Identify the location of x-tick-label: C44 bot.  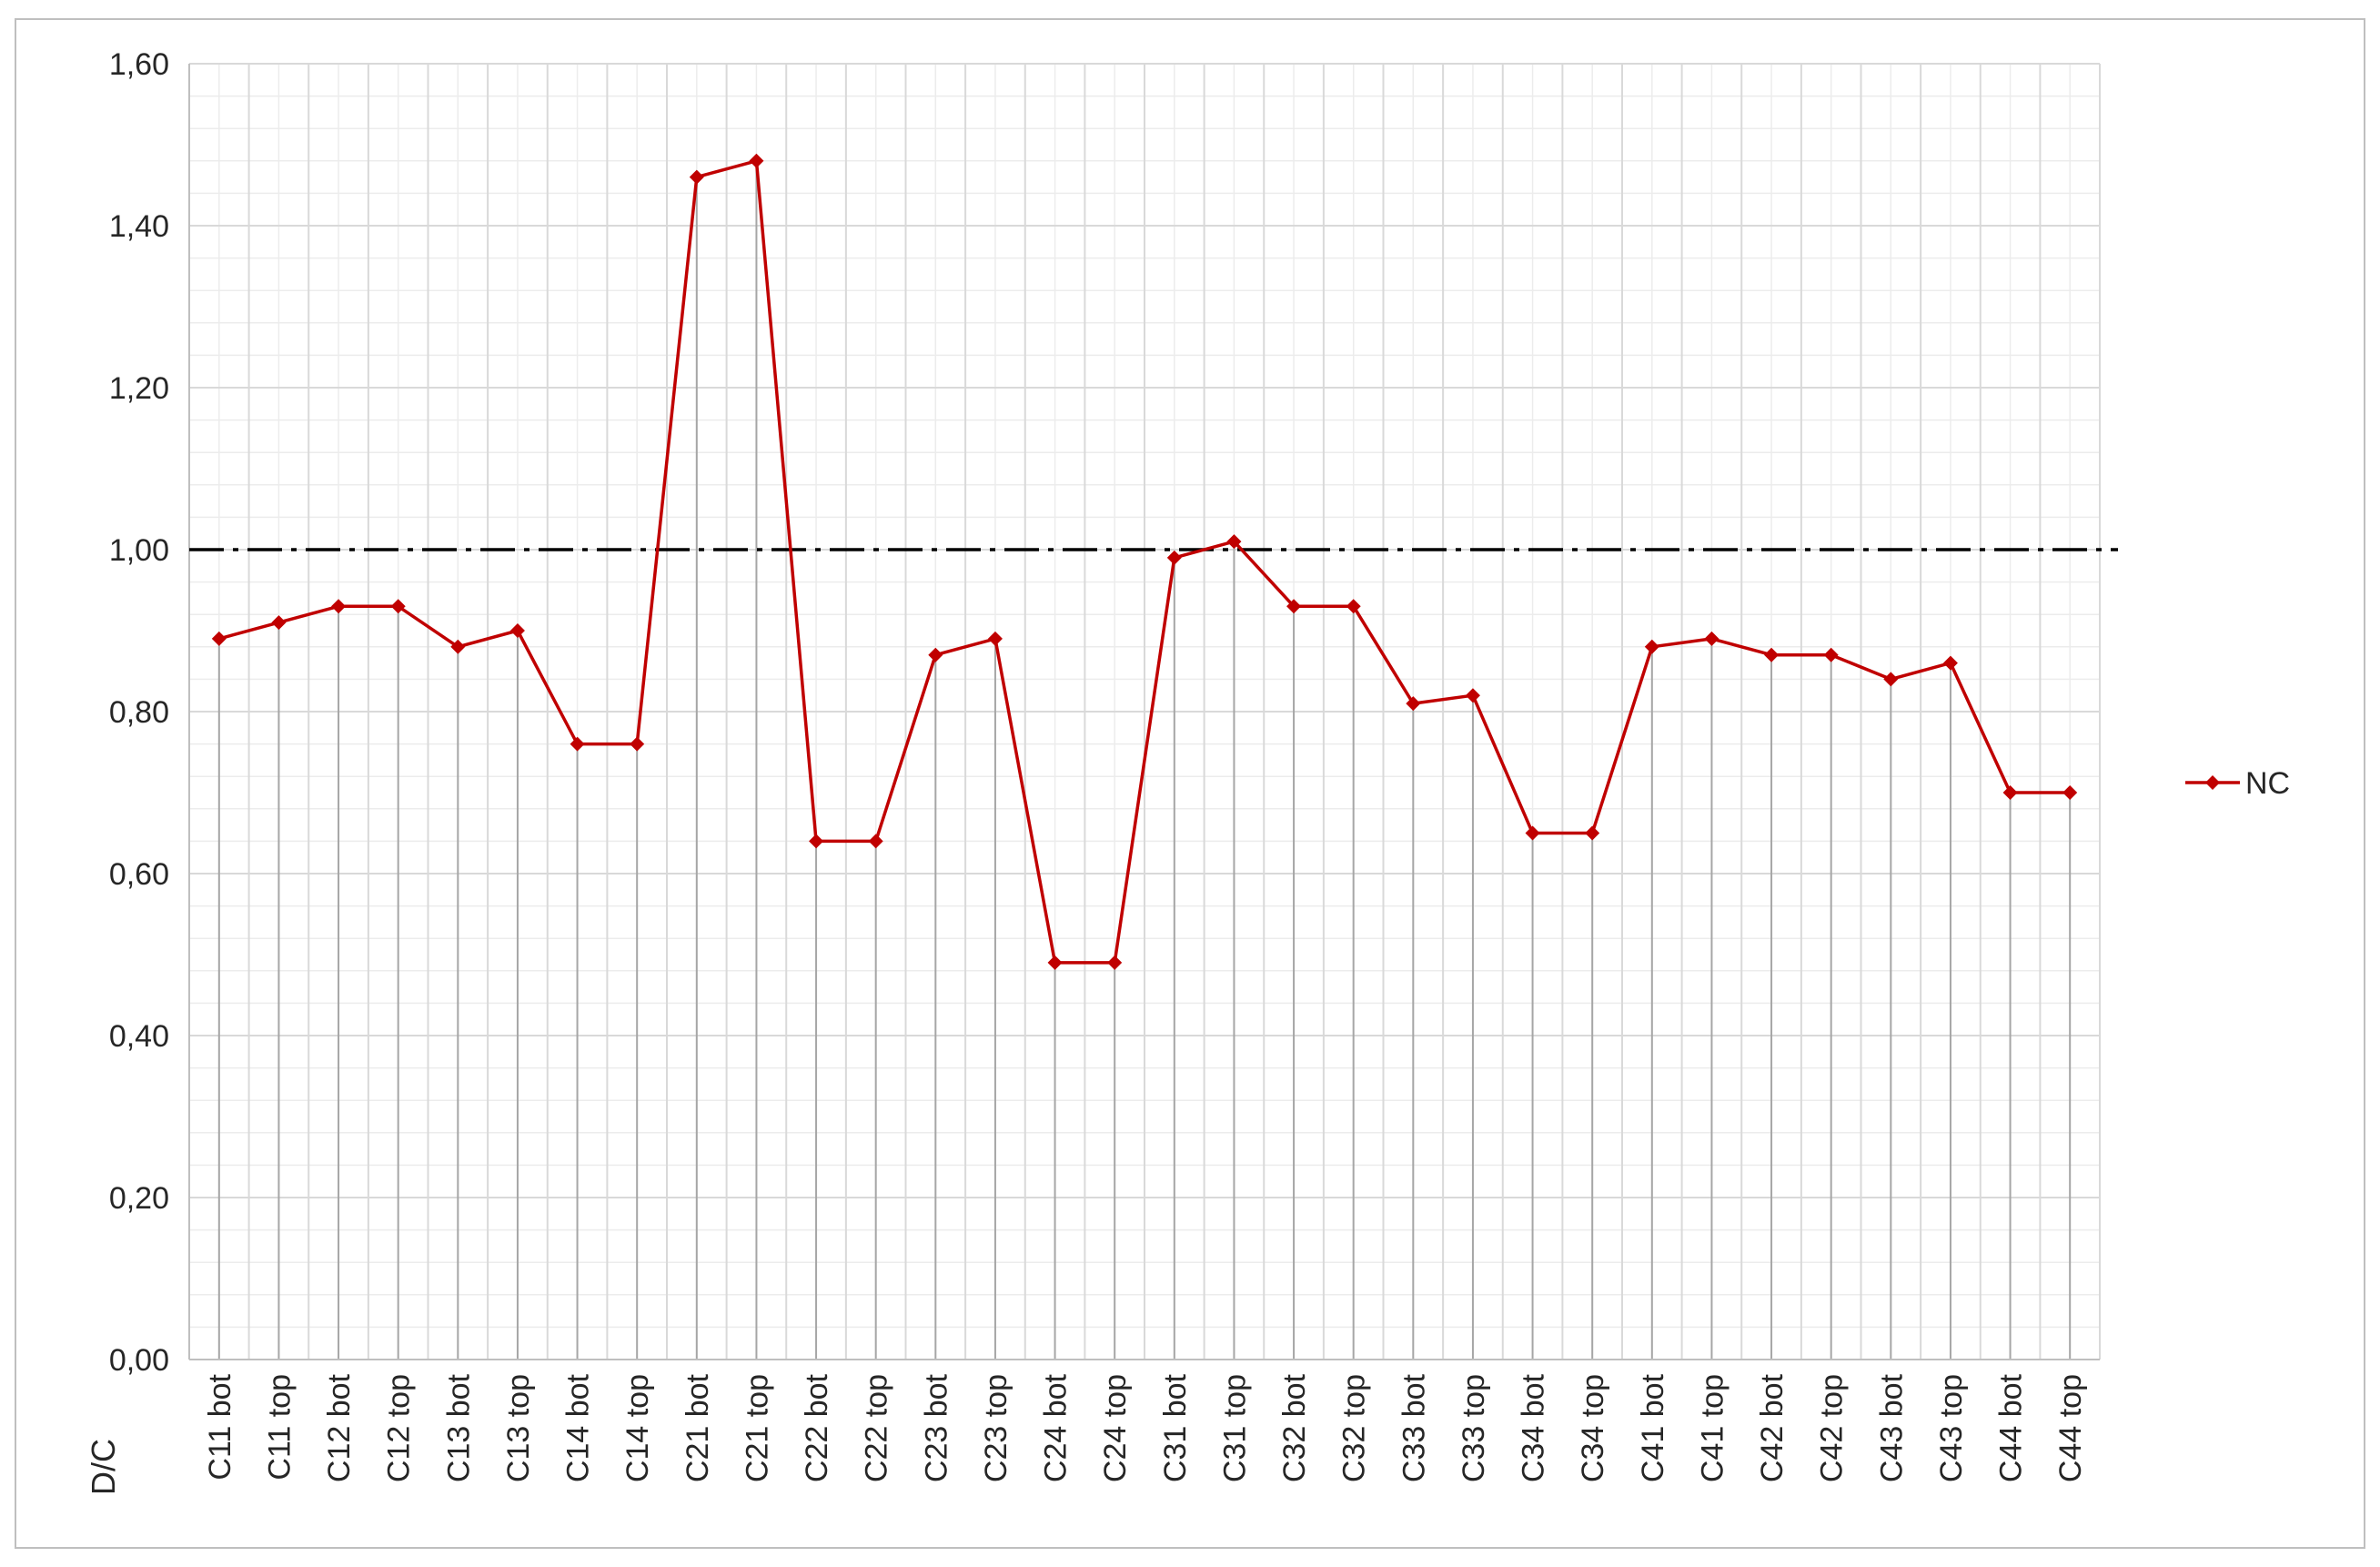
(2011, 1427).